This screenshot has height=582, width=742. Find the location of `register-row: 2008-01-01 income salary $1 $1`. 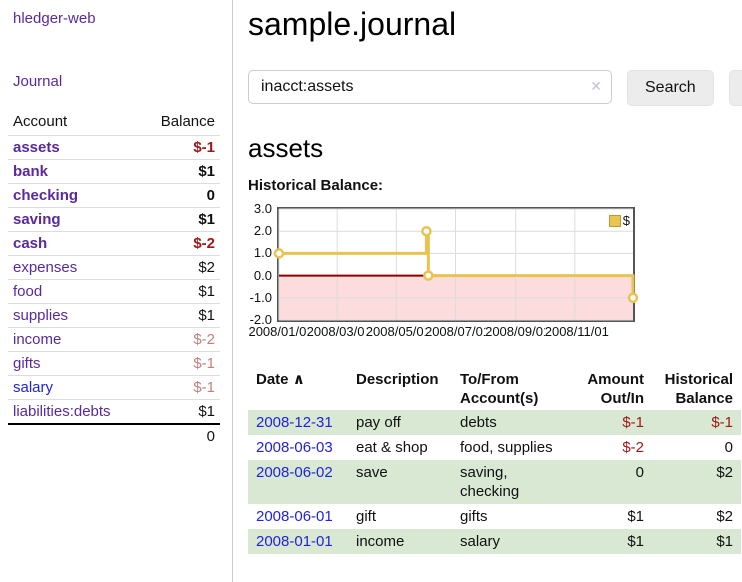

register-row: 2008-01-01 income salary $1 $1 is located at coordinates (494, 541).